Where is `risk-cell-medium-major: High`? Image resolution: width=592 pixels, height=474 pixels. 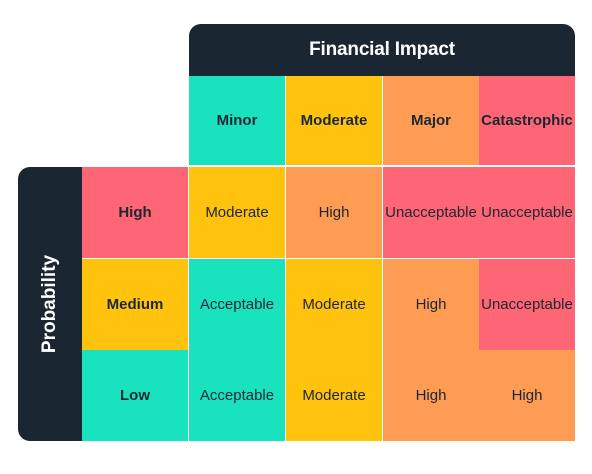 risk-cell-medium-major: High is located at coordinates (431, 304).